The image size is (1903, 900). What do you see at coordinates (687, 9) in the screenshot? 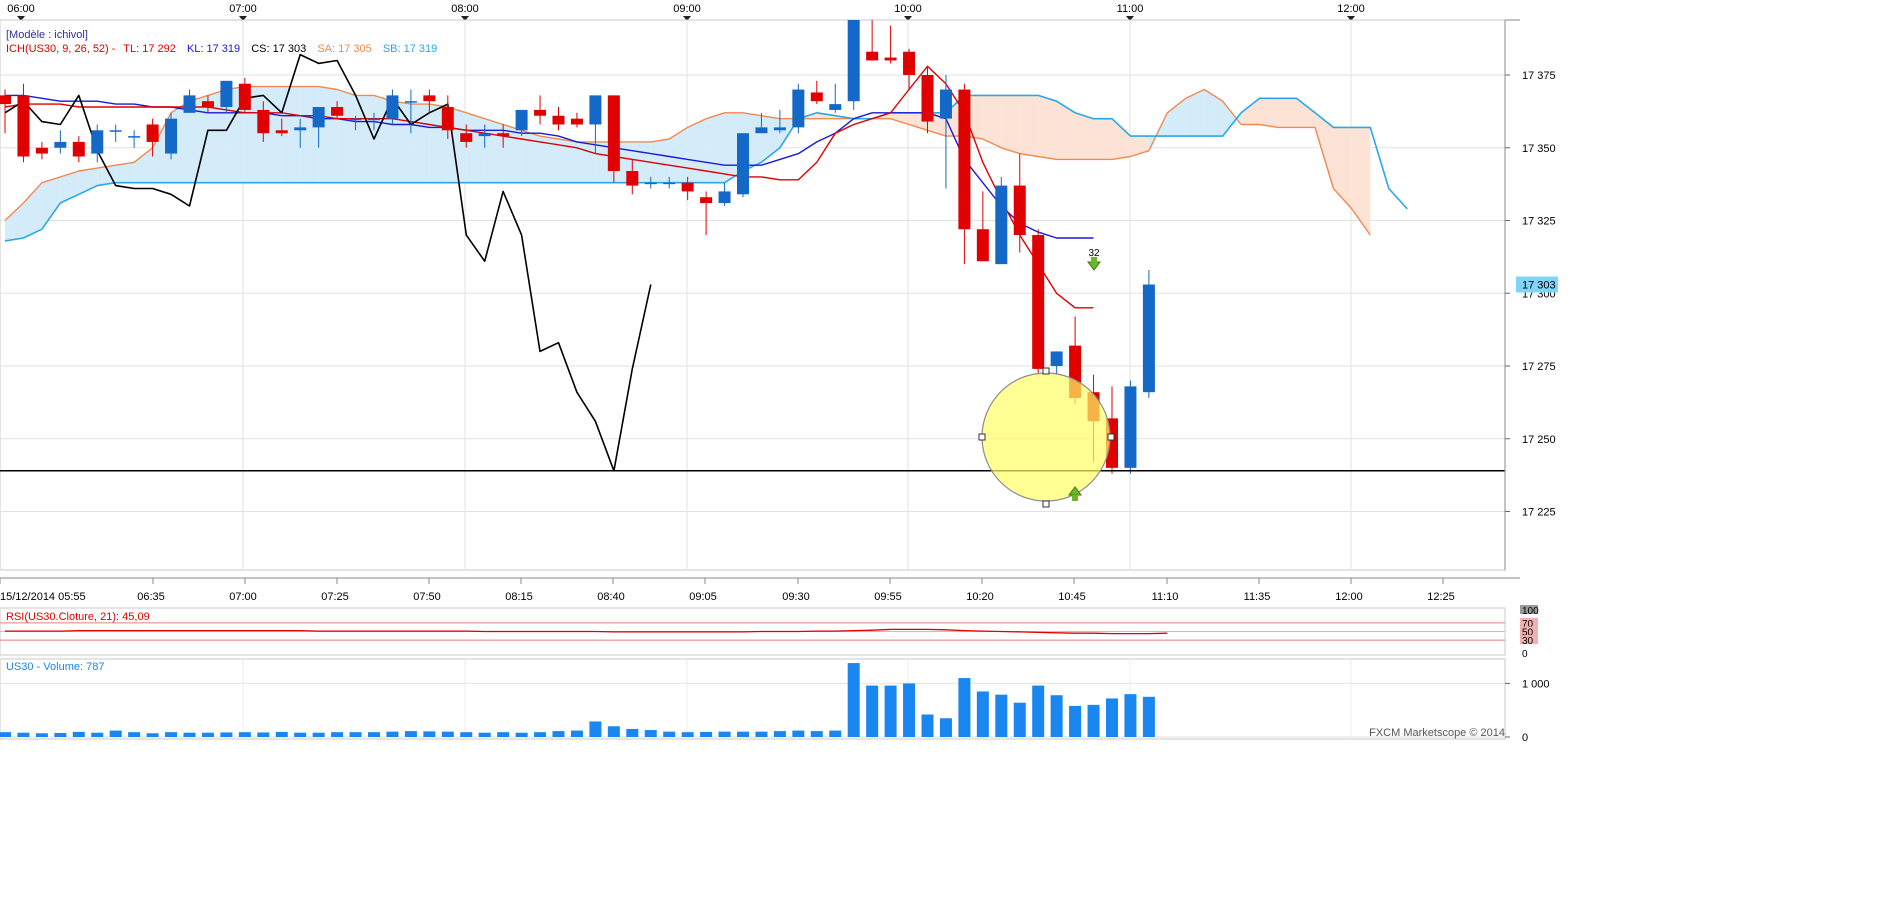
I see `top-axis-label: 09:00` at bounding box center [687, 9].